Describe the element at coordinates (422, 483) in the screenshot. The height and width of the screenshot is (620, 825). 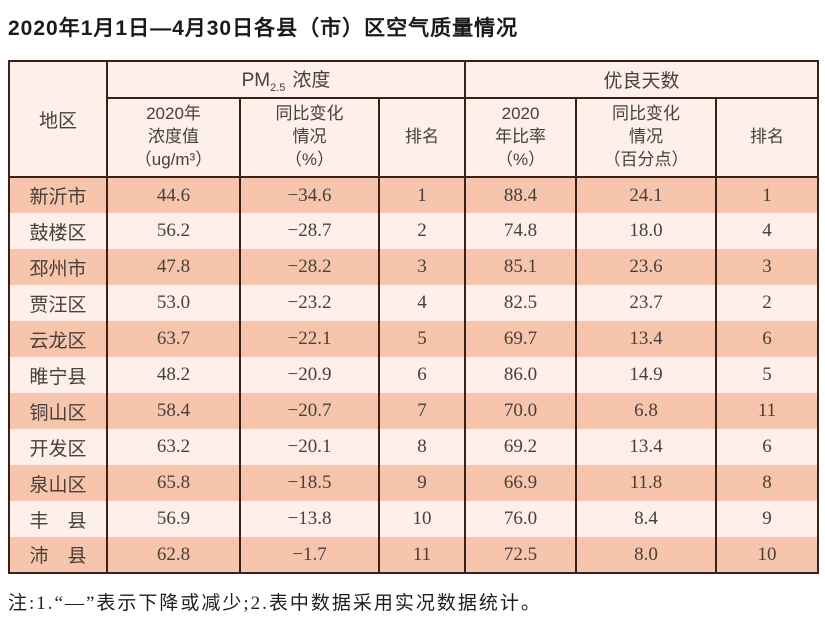
I see `pm-rank-cell: 9` at that location.